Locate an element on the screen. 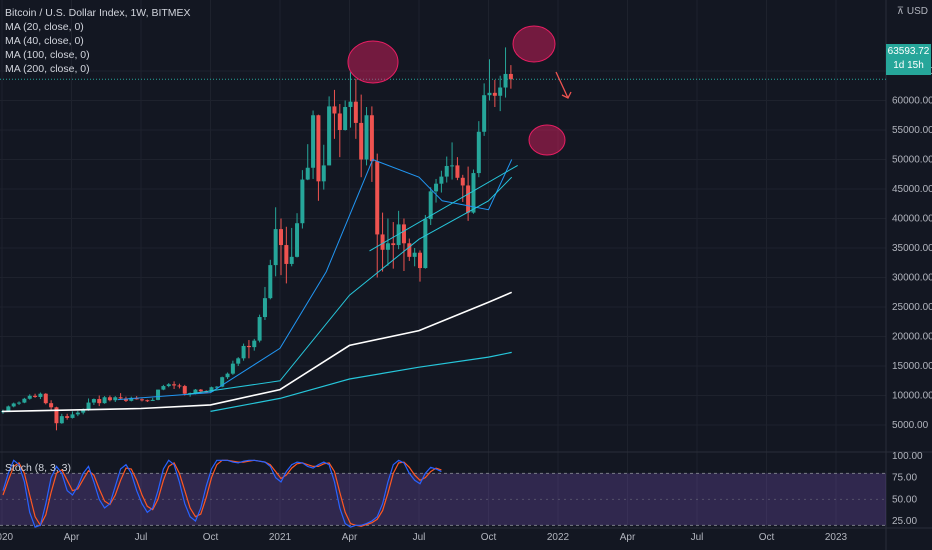 This screenshot has width=932, height=550. price-tick-label: 45000.00 is located at coordinates (912, 189).